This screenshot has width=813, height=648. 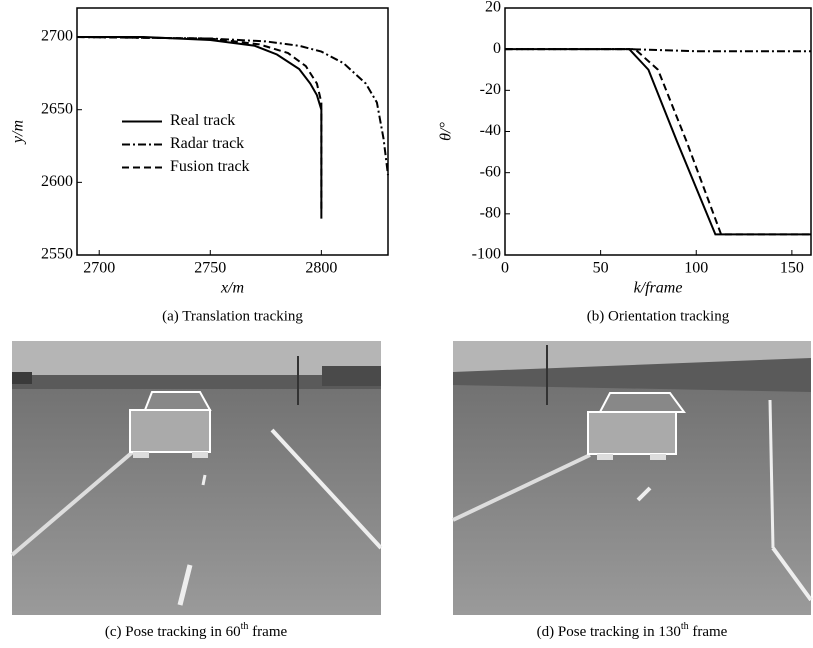 I want to click on x-tick-label: 2800, so click(x=321, y=268).